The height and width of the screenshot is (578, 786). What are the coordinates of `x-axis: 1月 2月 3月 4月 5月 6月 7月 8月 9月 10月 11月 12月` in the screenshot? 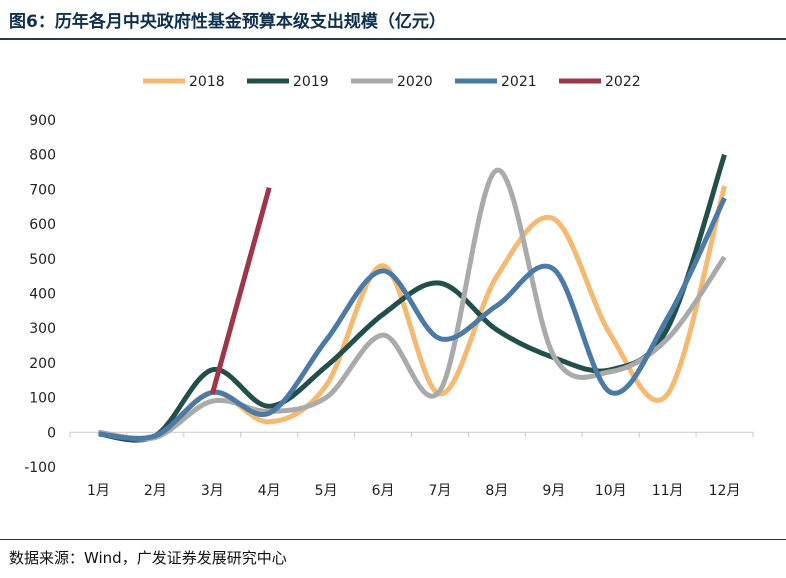 It's located at (411, 465).